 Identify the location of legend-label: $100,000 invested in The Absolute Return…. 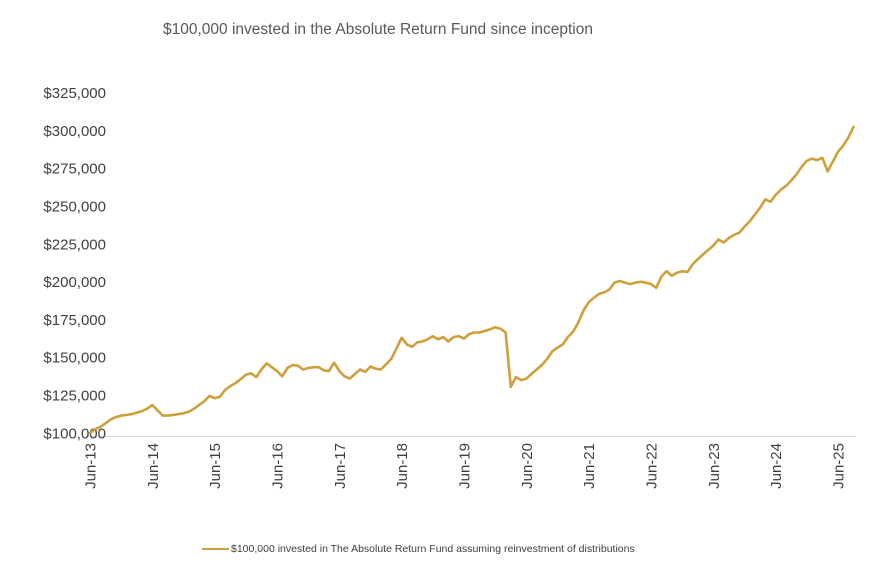
(433, 549).